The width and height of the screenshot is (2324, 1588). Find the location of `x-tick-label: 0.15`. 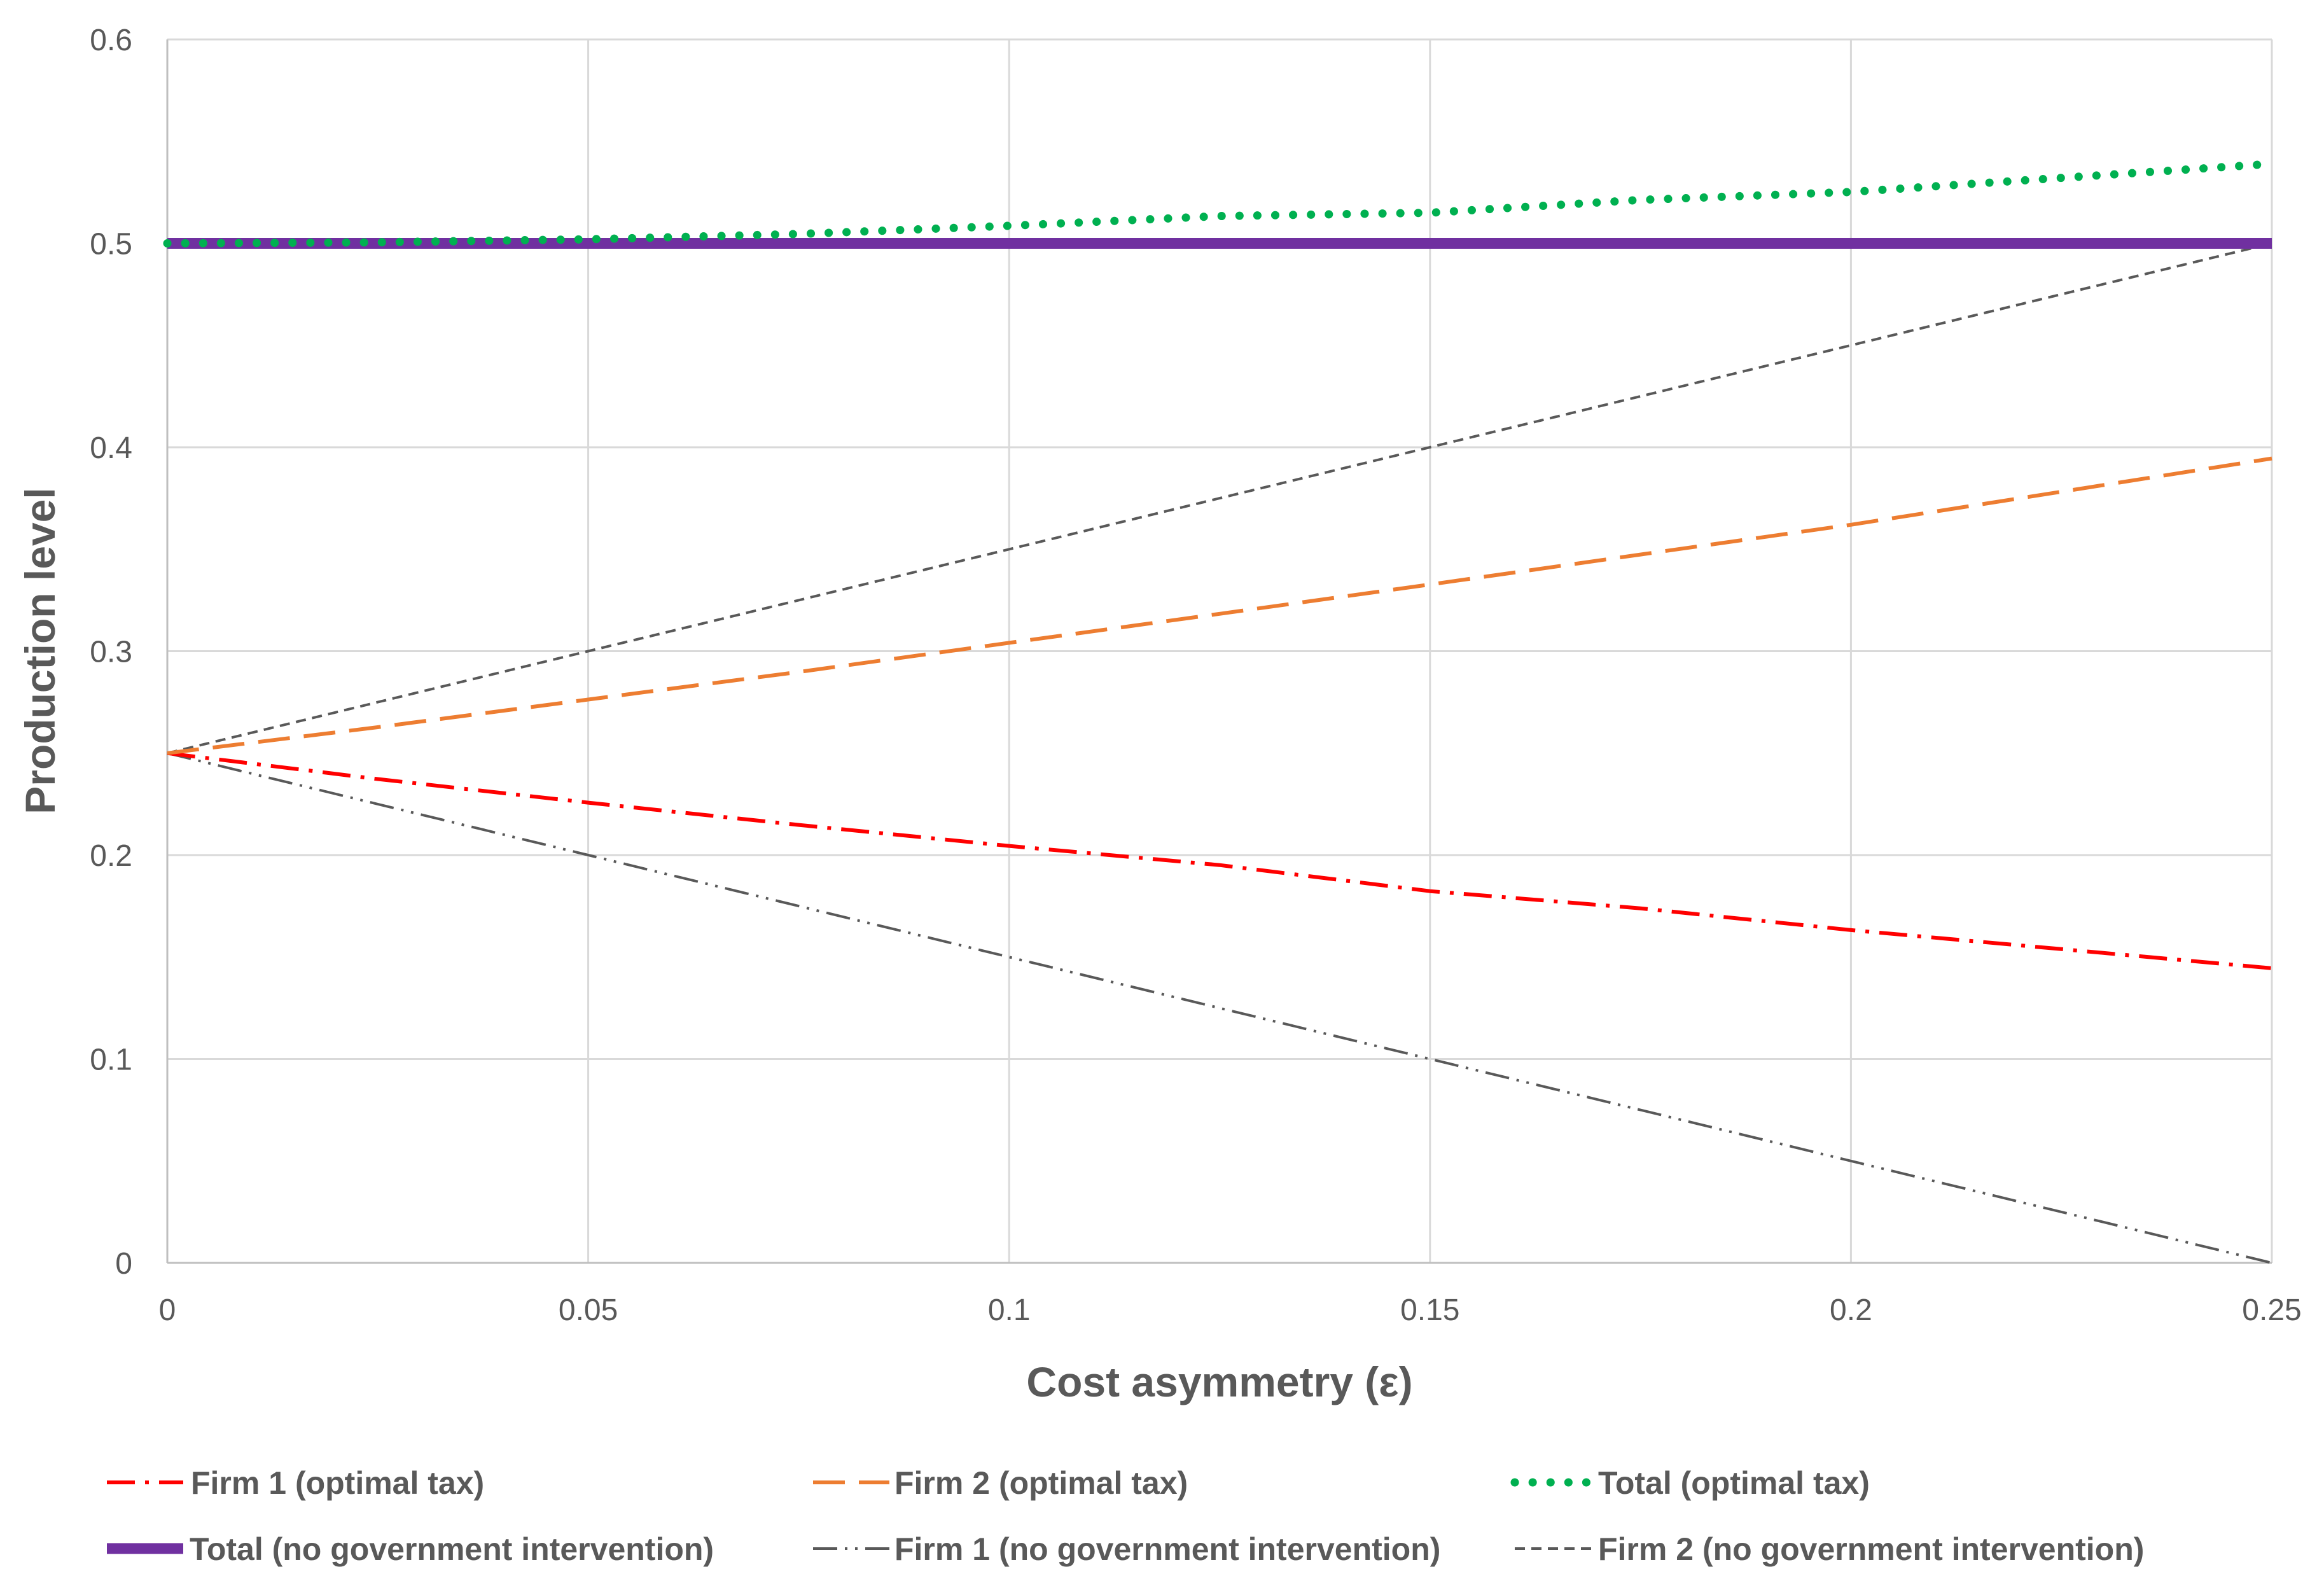

x-tick-label: 0.15 is located at coordinates (1430, 1310).